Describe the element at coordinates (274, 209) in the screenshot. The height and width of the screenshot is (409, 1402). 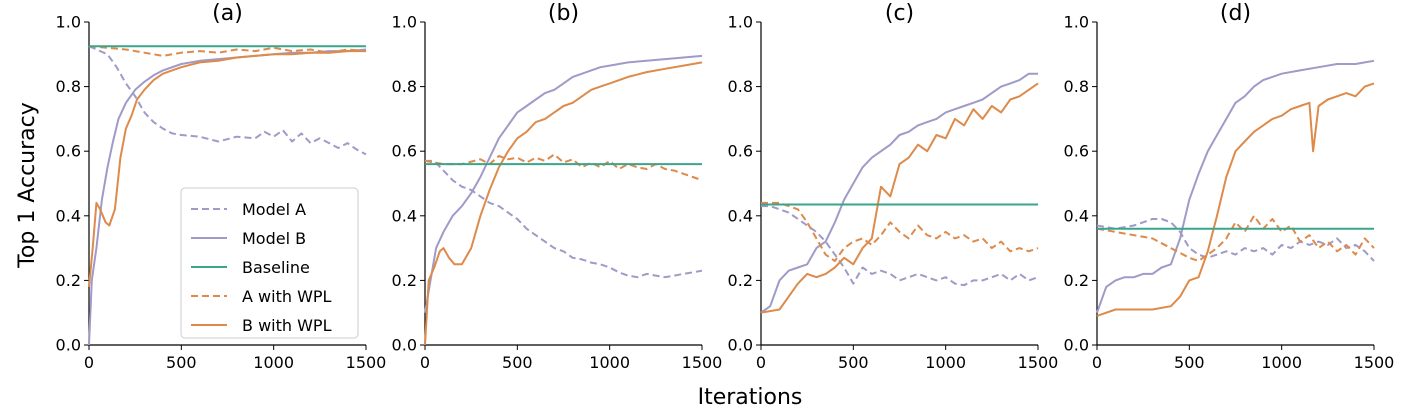
I see `legend-label: Model A` at that location.